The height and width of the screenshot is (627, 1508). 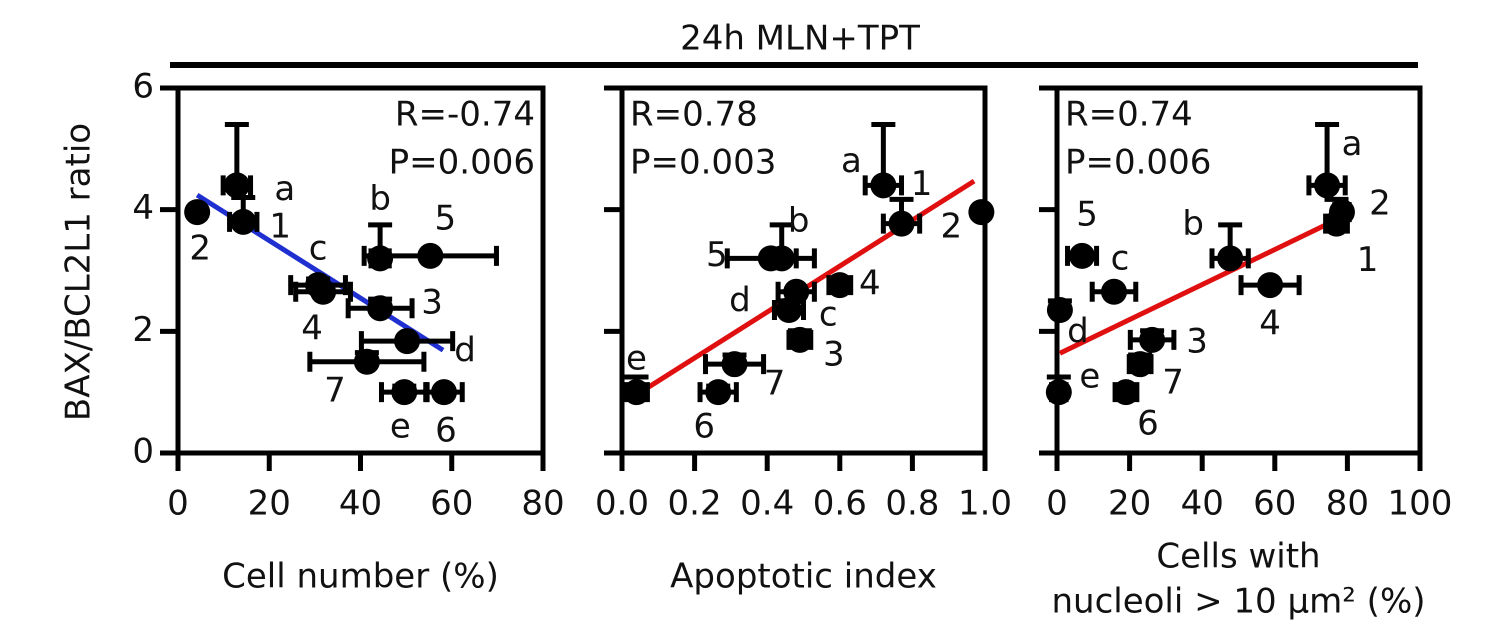 What do you see at coordinates (1238, 557) in the screenshot?
I see `x-axis-label: Cells with` at bounding box center [1238, 557].